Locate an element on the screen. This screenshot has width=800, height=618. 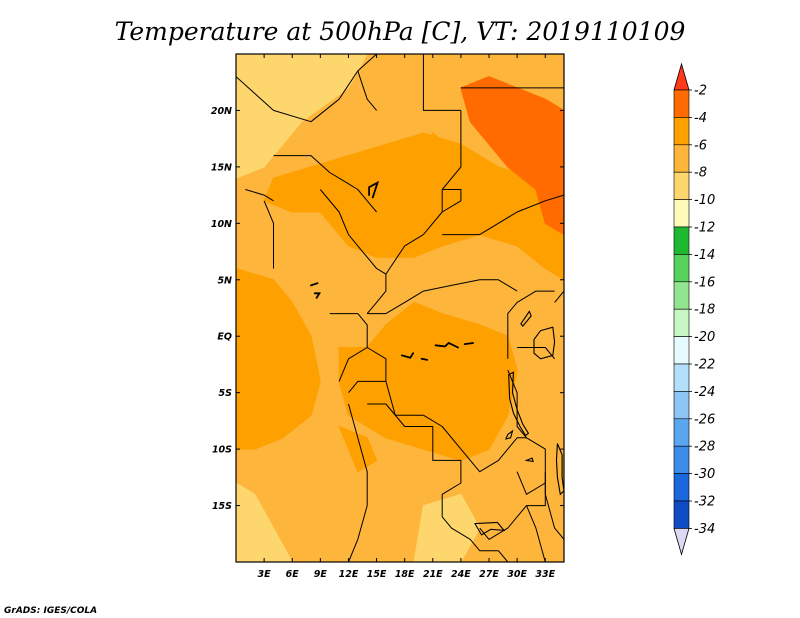
colorbar-label-4: -10 is located at coordinates (704, 200).